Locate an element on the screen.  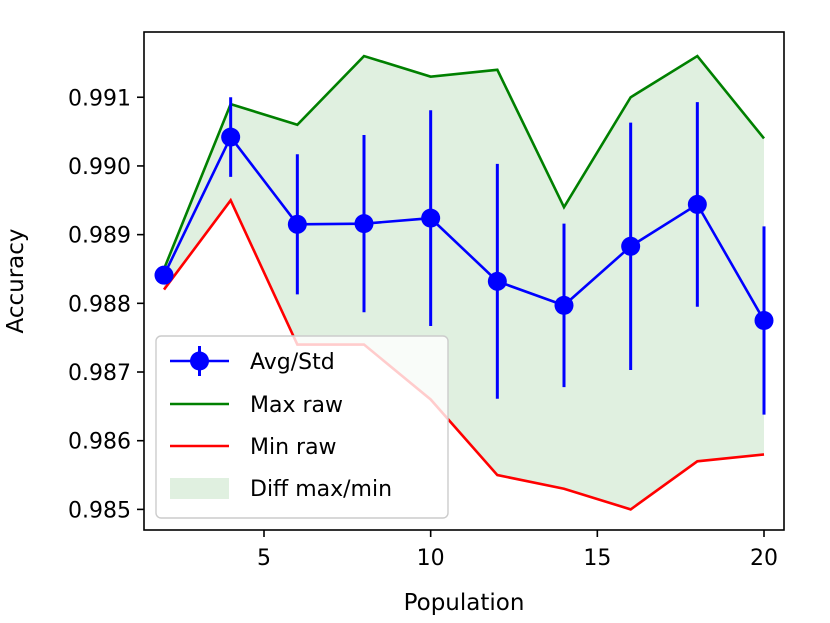
legend-label-diff: Diff max/min is located at coordinates (321, 489).